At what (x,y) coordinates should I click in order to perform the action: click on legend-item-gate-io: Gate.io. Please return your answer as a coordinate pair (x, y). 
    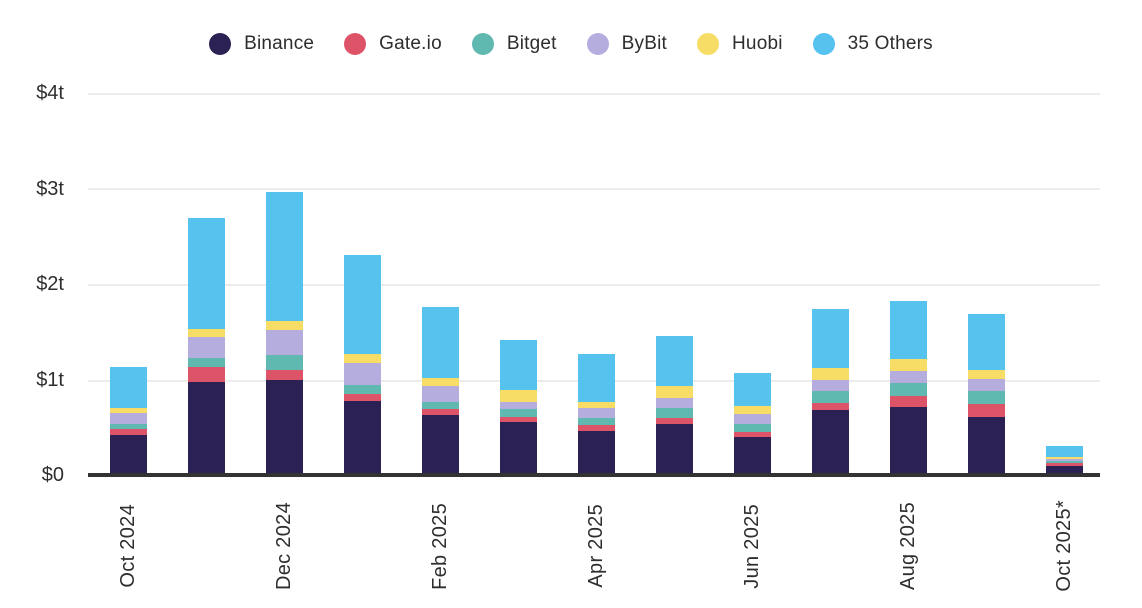
    Looking at the image, I should click on (393, 44).